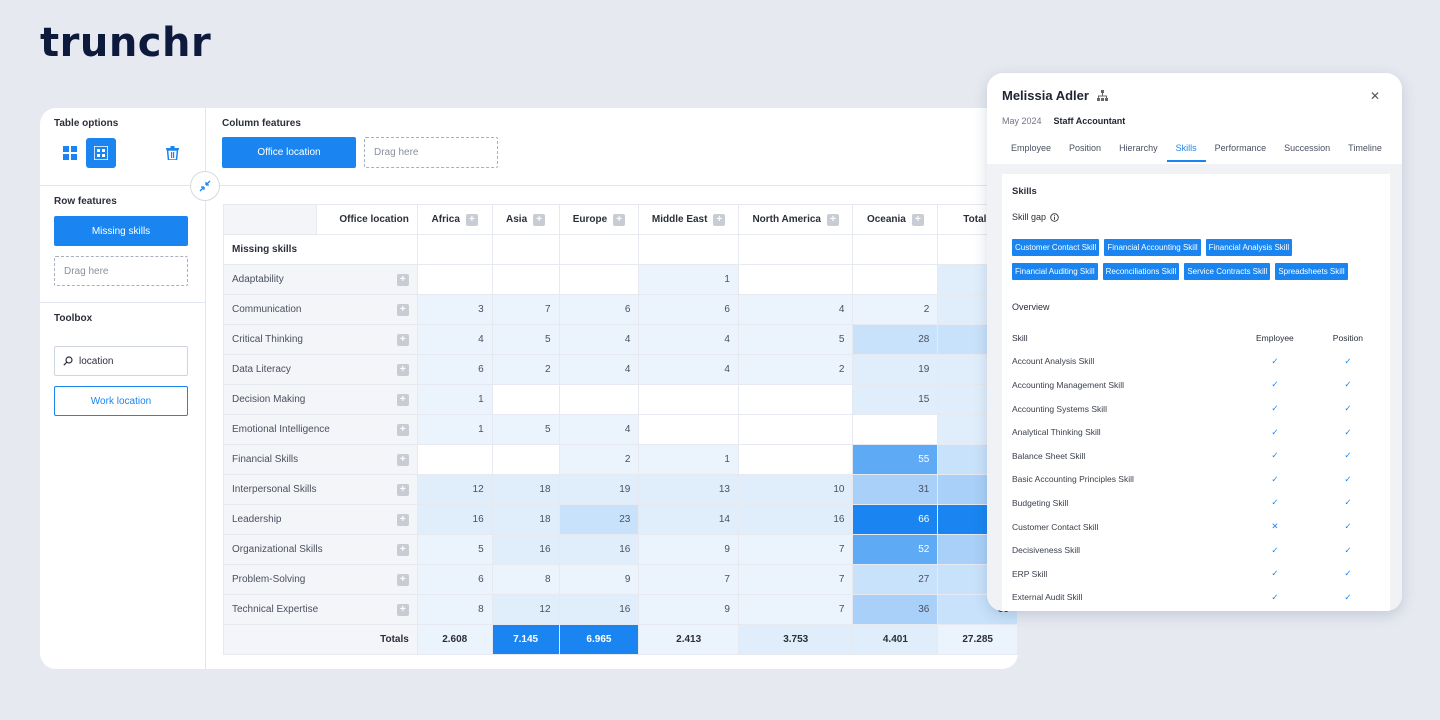 This screenshot has width=1440, height=720. What do you see at coordinates (320, 519) in the screenshot?
I see `row-label-cell: Leadership +` at bounding box center [320, 519].